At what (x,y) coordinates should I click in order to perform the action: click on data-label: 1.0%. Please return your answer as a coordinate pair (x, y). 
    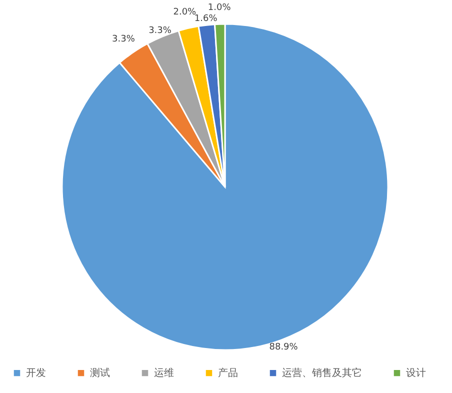
    Looking at the image, I should click on (220, 8).